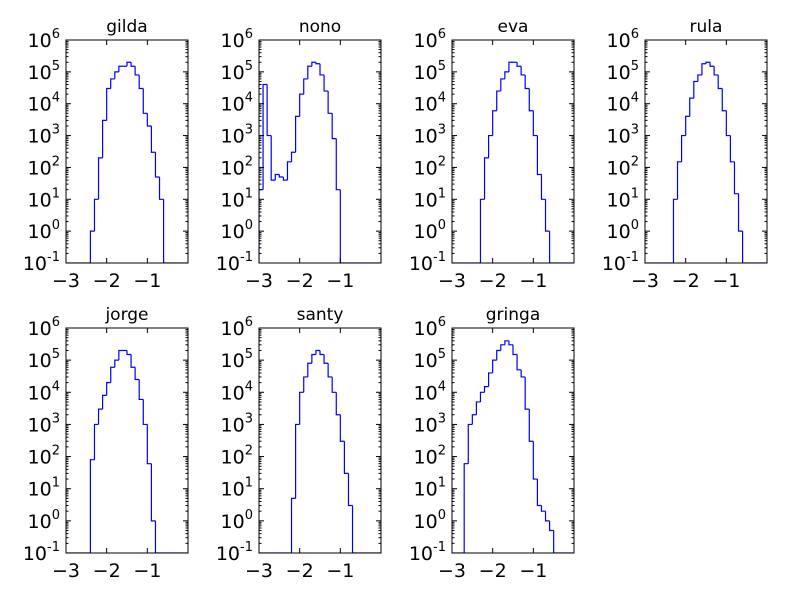  What do you see at coordinates (706, 162) in the screenshot?
I see `histogram-rula` at bounding box center [706, 162].